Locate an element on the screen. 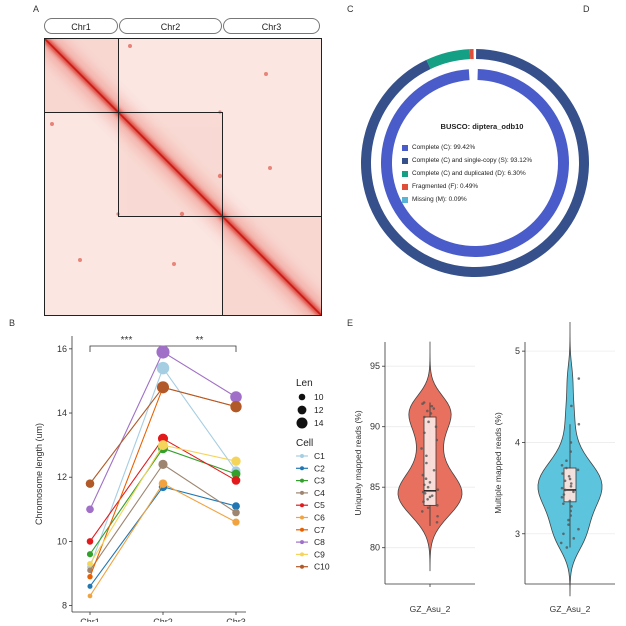 This screenshot has height=626, width=626. size-legend-dot is located at coordinates (302, 410).